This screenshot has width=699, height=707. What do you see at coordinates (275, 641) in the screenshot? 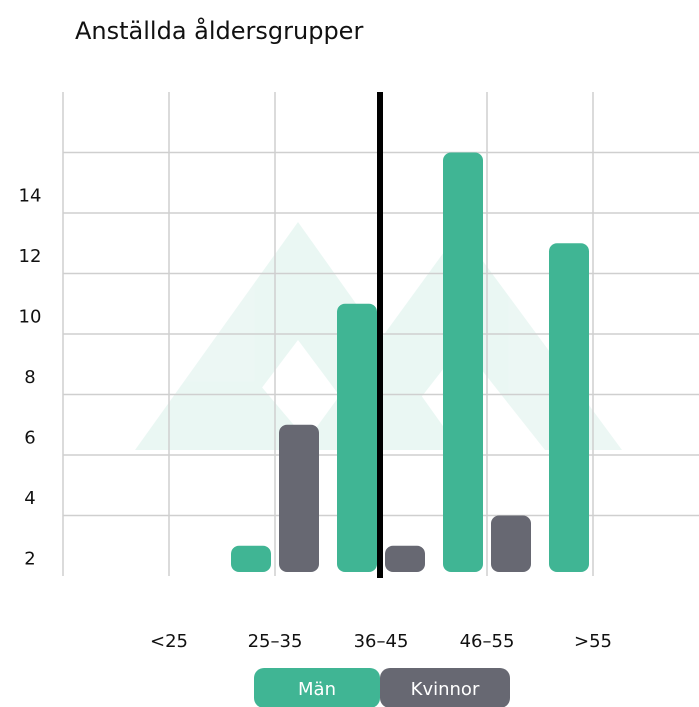
I see `x-tick-label: 25–35` at bounding box center [275, 641].